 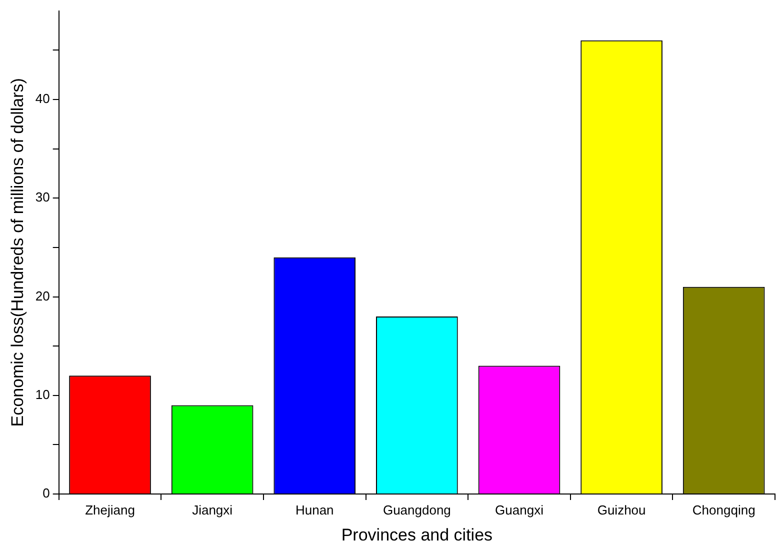 I want to click on x-tick-label: Zhejiang, so click(x=110, y=510).